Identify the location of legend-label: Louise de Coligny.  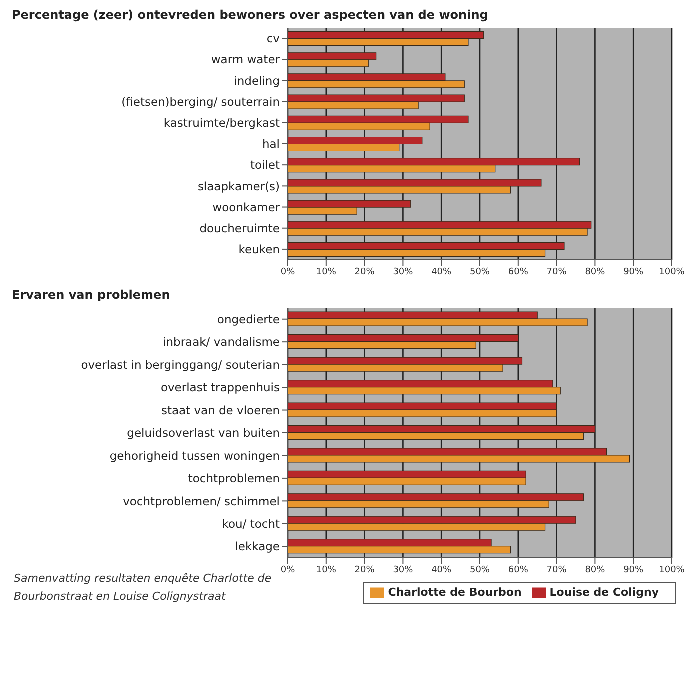
(604, 593).